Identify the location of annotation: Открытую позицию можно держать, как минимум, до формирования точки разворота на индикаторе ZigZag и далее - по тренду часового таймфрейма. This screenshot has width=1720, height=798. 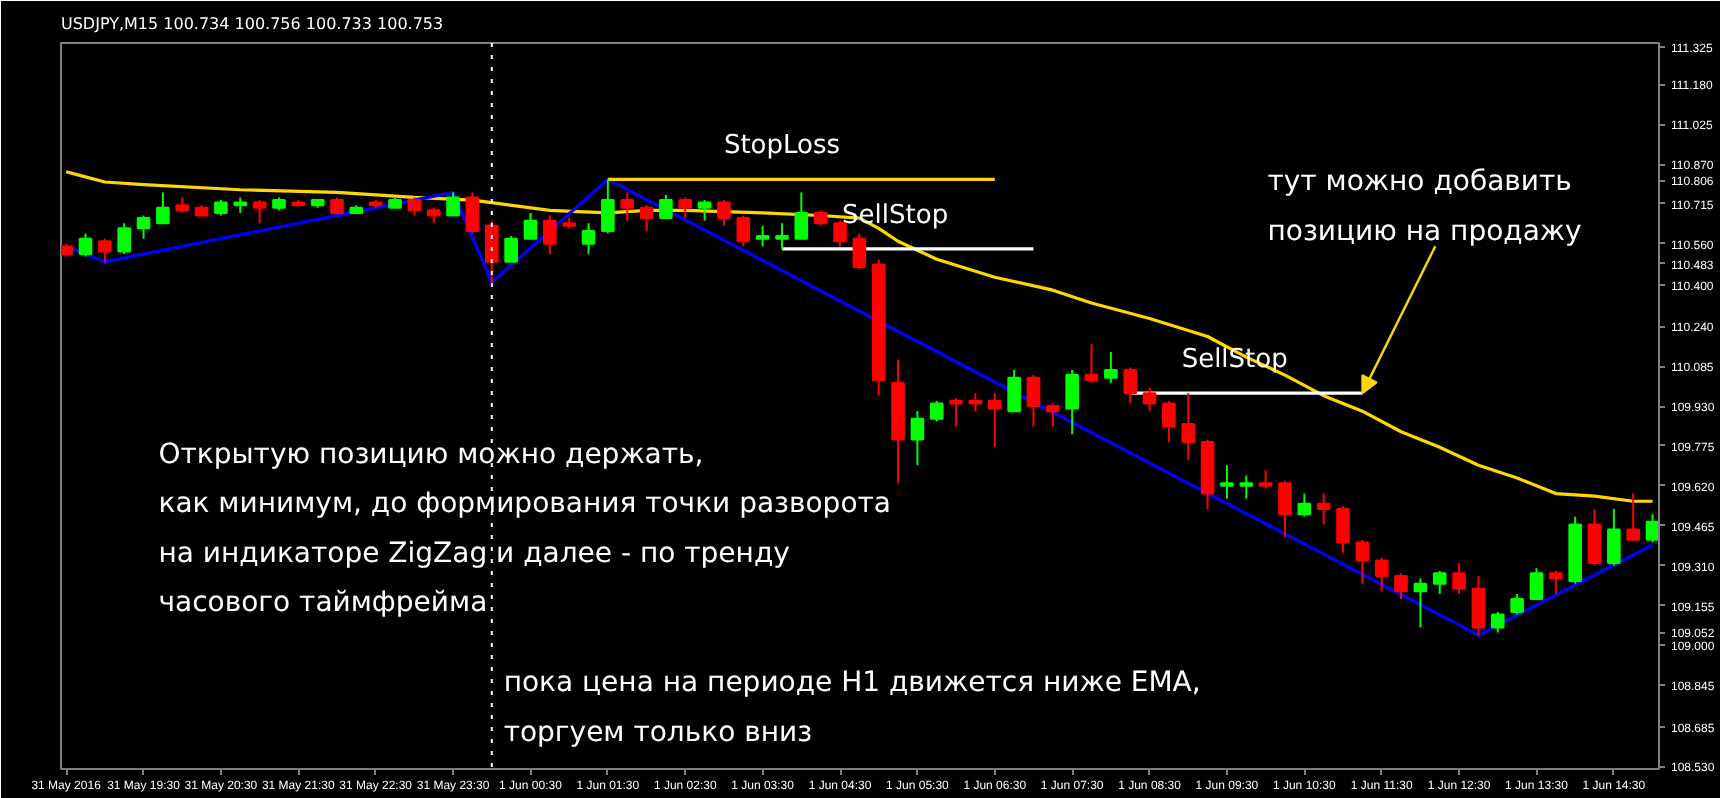
(525, 529).